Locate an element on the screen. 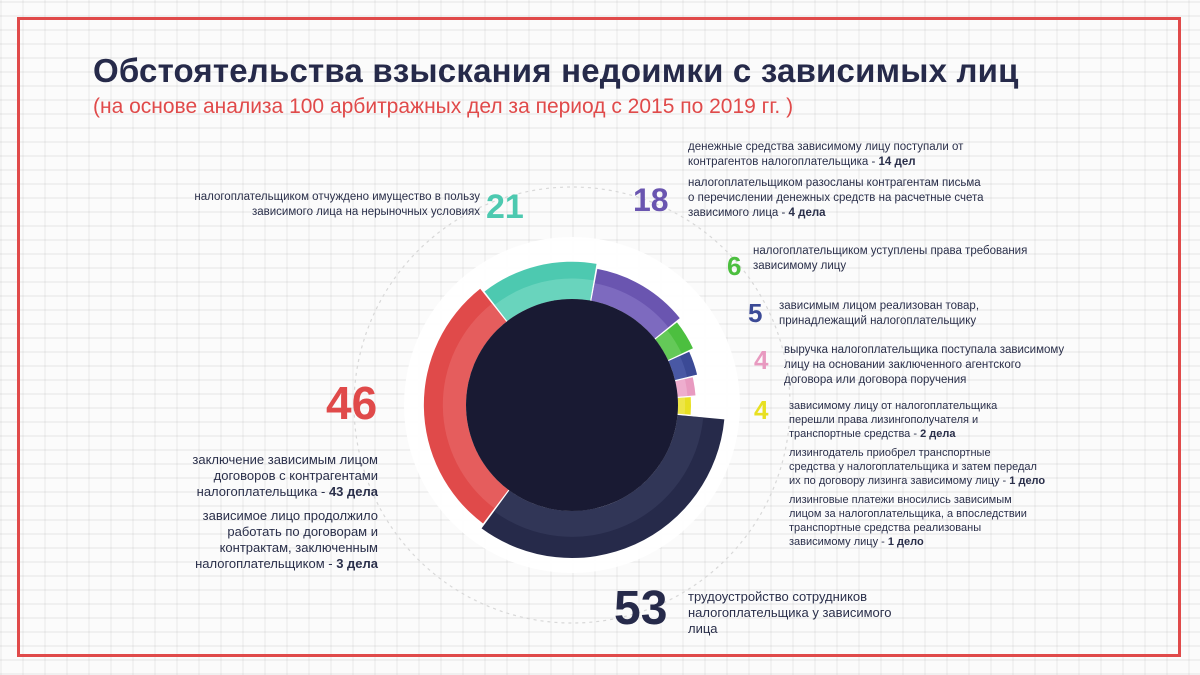  number-53: 53 is located at coordinates (641, 608).